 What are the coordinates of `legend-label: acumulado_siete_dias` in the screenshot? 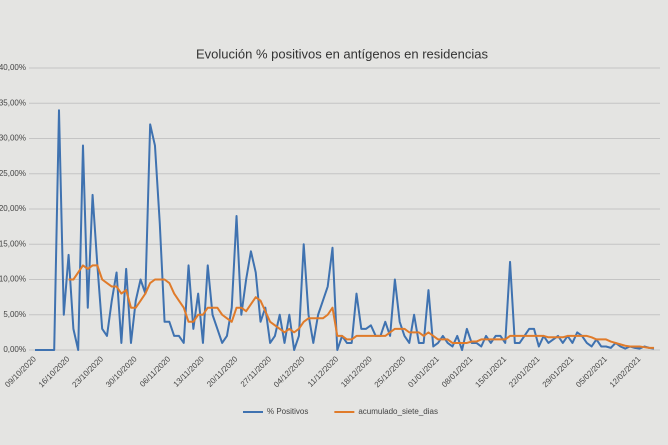 It's located at (398, 411).